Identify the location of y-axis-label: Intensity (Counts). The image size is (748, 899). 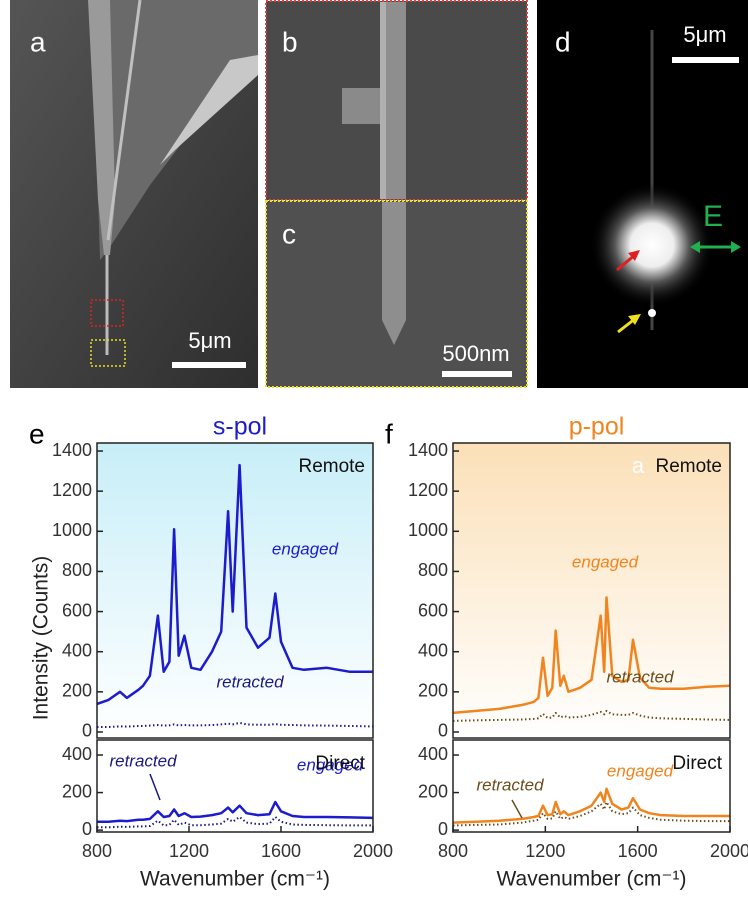
(41, 638).